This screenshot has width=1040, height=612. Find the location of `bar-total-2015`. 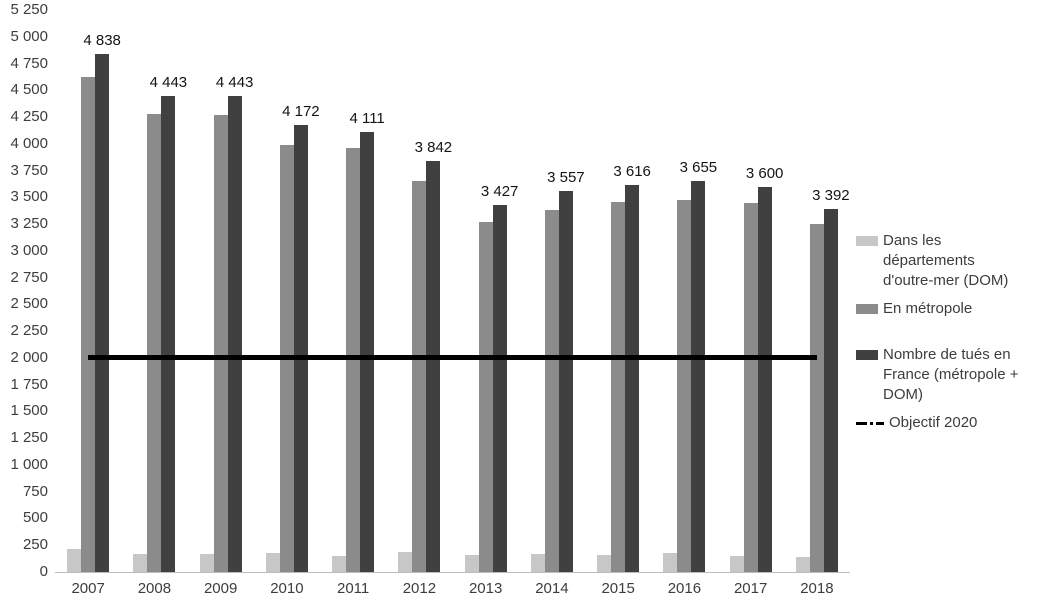

bar-total-2015 is located at coordinates (632, 378).